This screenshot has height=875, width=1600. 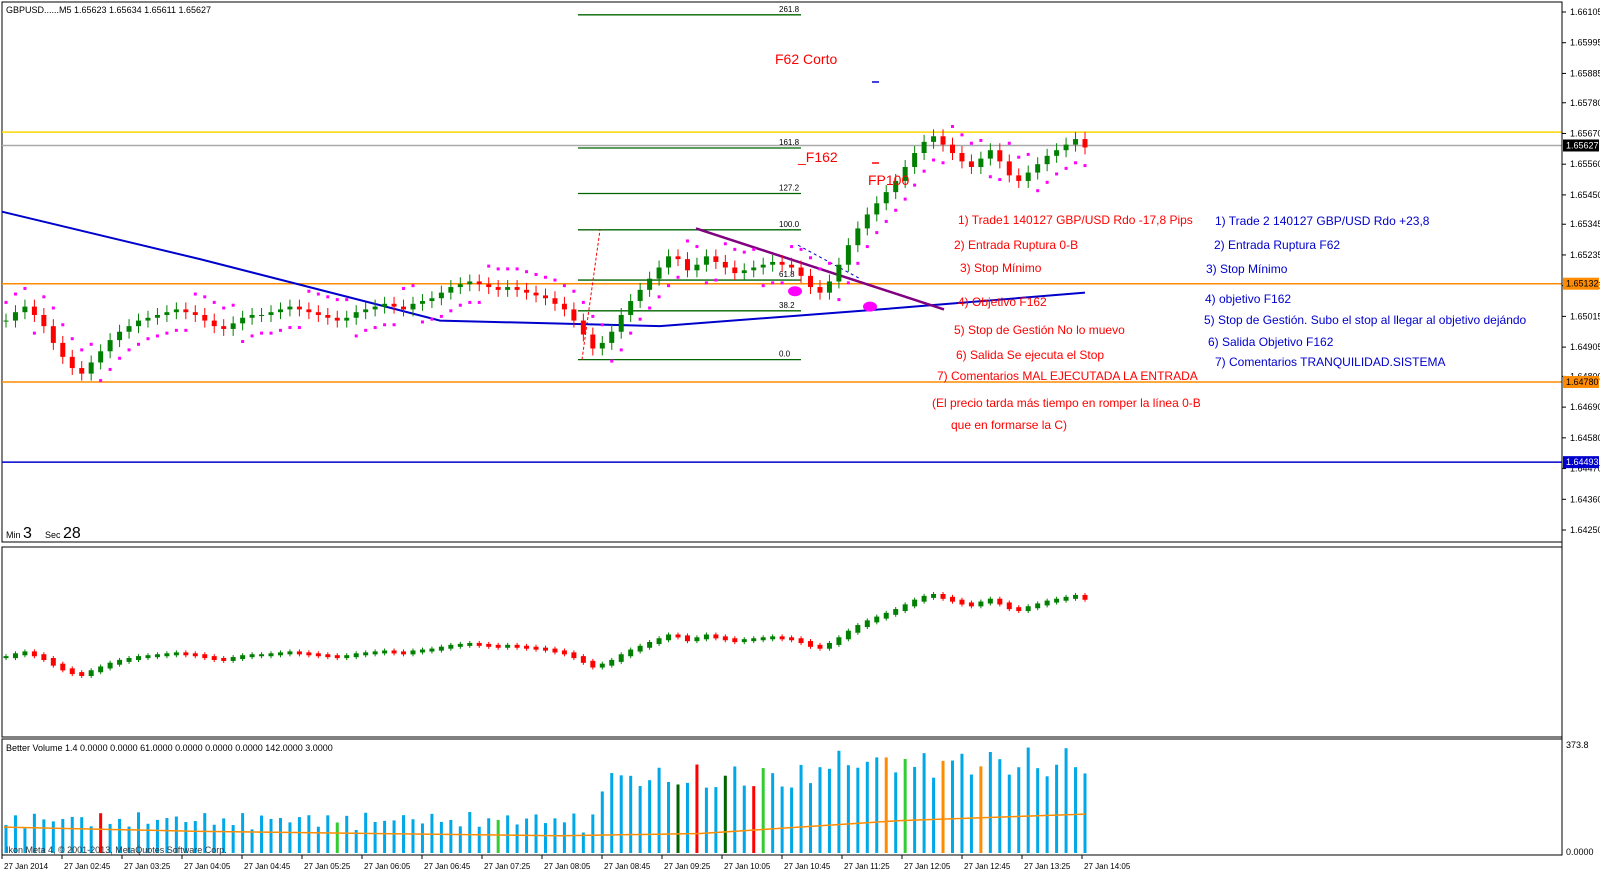 I want to click on volume-max-label: 373.8, so click(x=1577, y=745).